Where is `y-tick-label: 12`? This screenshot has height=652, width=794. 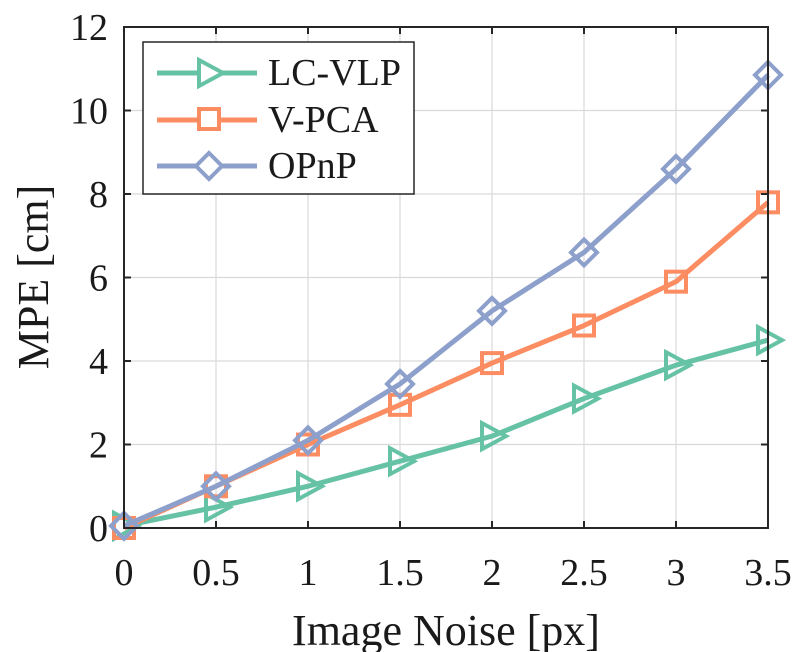
y-tick-label: 12 is located at coordinates (89, 28).